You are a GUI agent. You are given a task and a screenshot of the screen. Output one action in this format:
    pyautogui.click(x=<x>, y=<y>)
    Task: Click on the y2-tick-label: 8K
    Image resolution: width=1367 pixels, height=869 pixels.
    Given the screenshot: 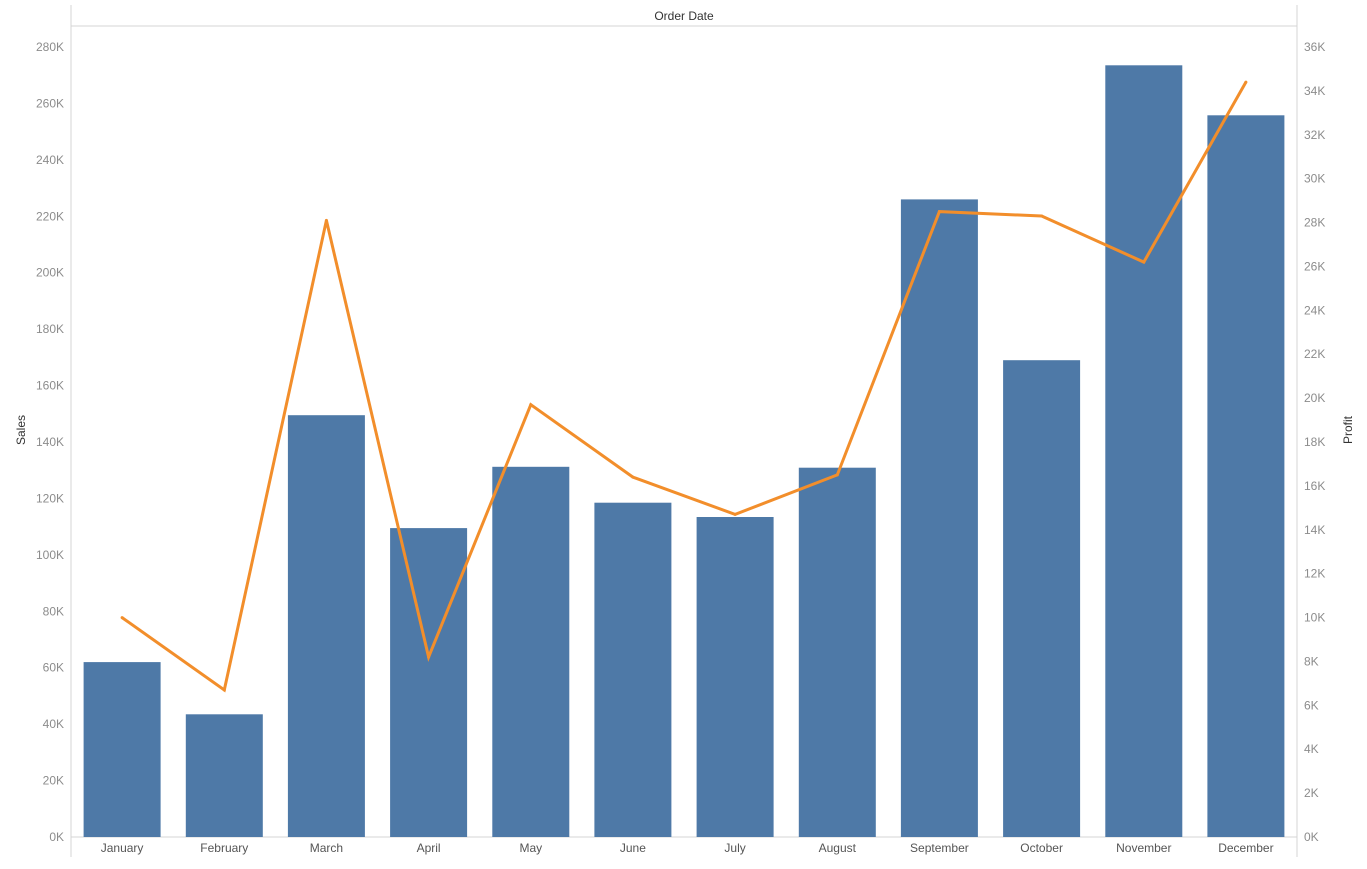 What is the action you would take?
    pyautogui.click(x=1311, y=661)
    